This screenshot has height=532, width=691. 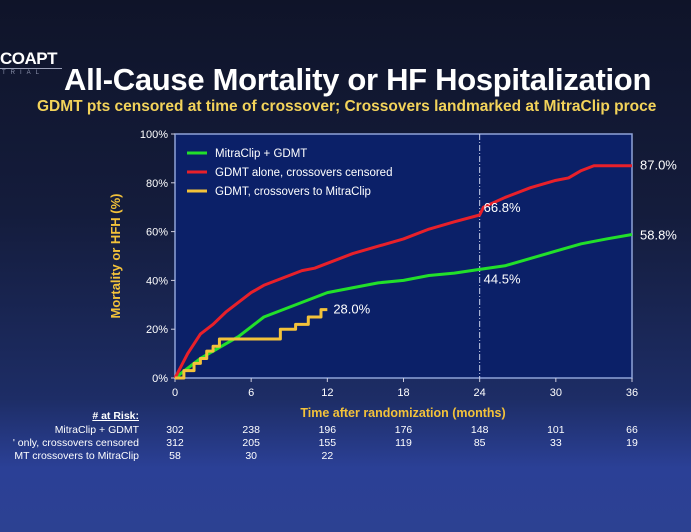 I want to click on y-tick-label: 40%, so click(x=157, y=281).